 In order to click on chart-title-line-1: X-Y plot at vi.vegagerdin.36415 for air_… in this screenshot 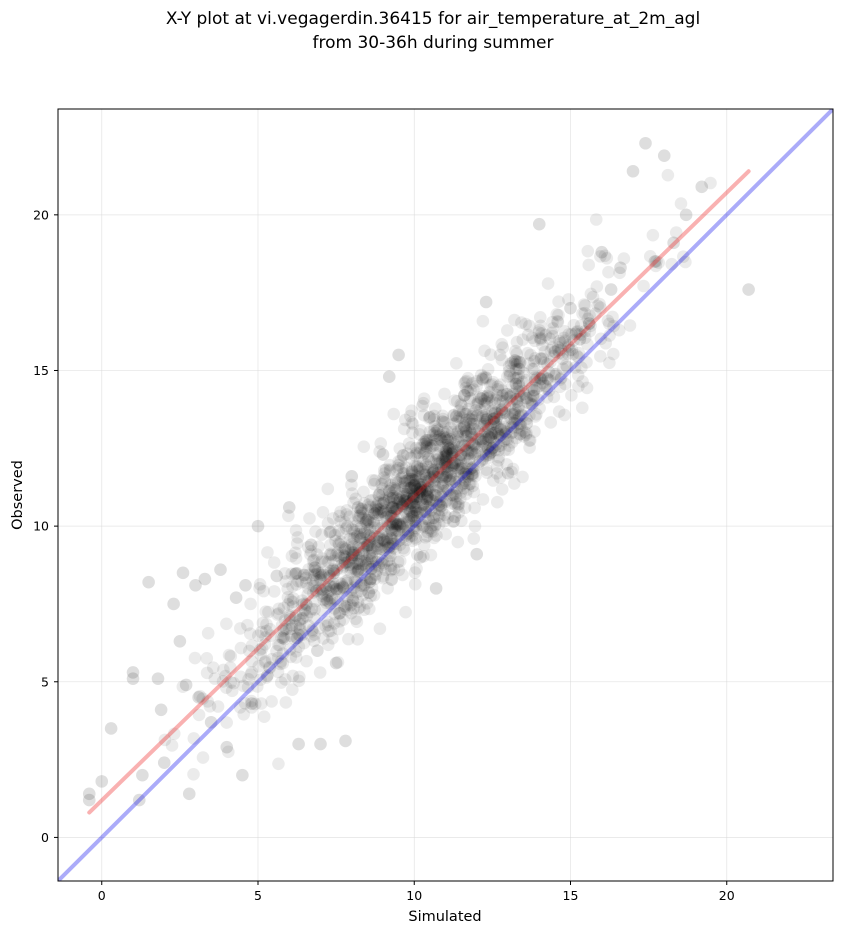, I will do `click(433, 19)`.